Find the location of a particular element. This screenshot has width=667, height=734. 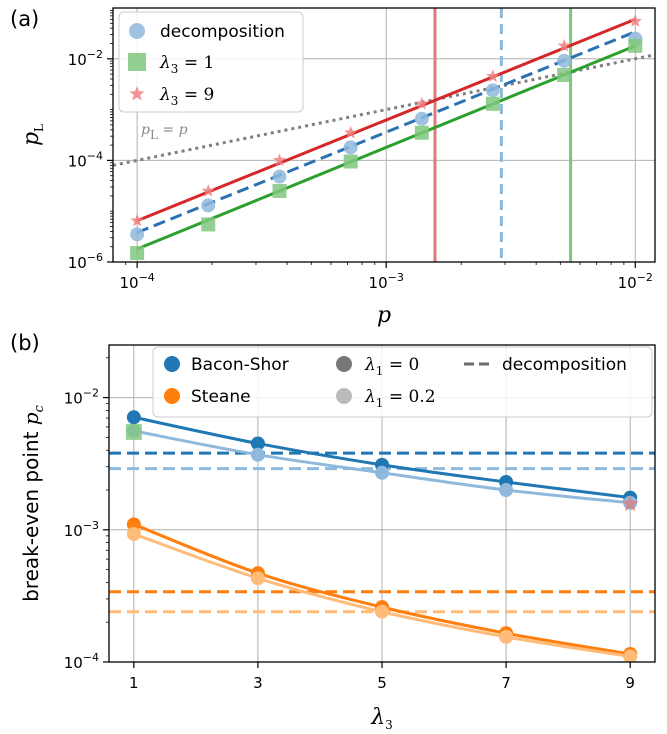

reference-line-label: pL = p is located at coordinates (164, 132).